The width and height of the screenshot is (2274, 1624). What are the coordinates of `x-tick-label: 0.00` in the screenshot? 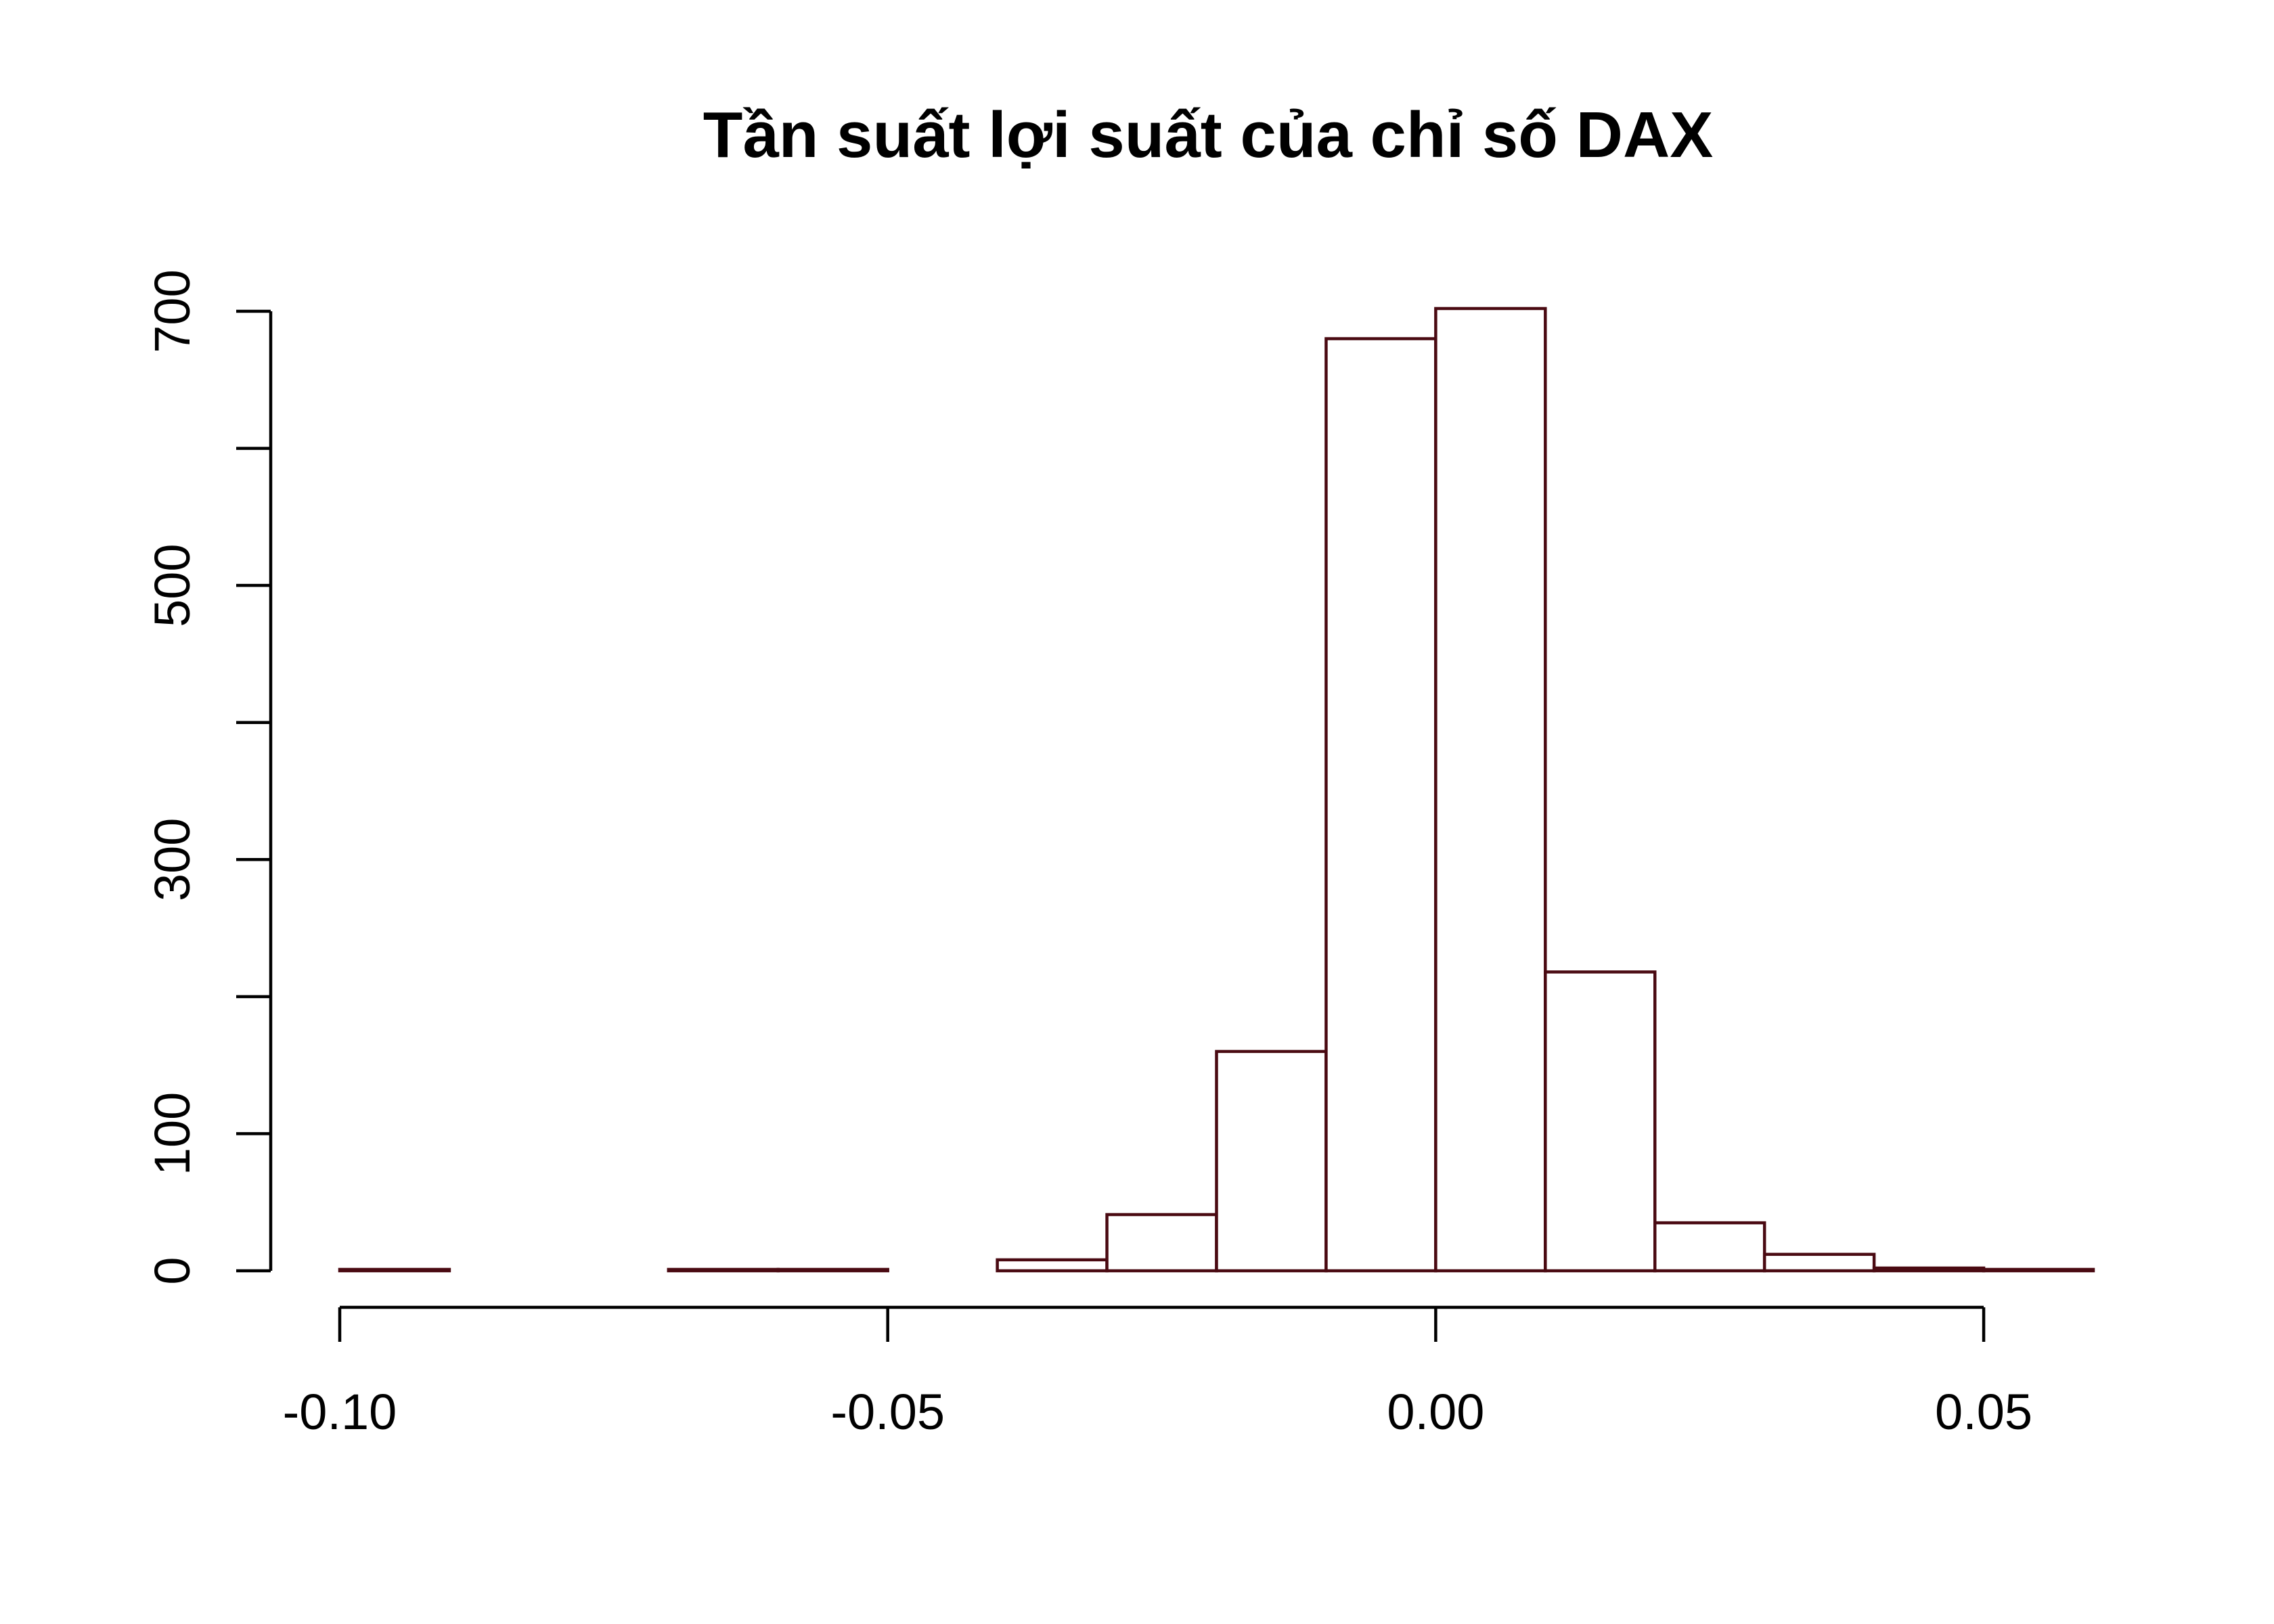 It's located at (1435, 1412).